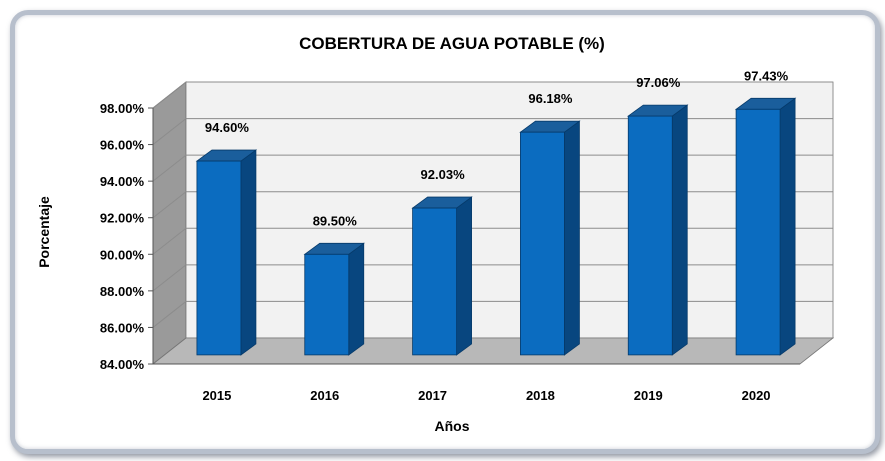 This screenshot has height=461, width=885. I want to click on y-tick-label: 94.00%, so click(122, 181).